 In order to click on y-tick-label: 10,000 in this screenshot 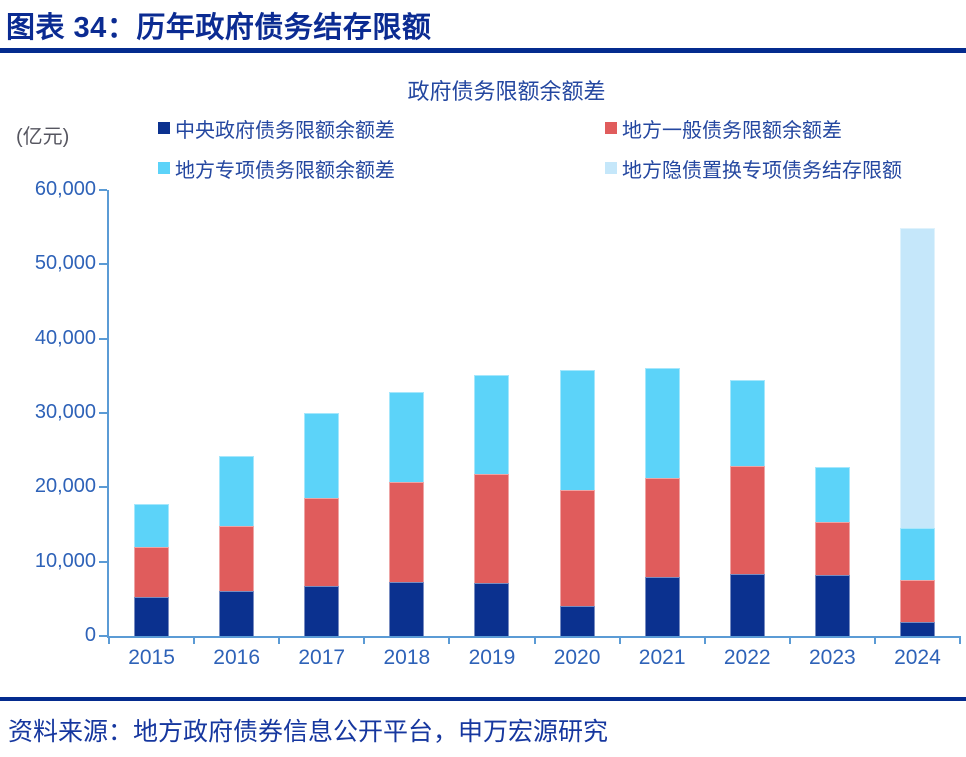, I will do `click(65, 560)`.